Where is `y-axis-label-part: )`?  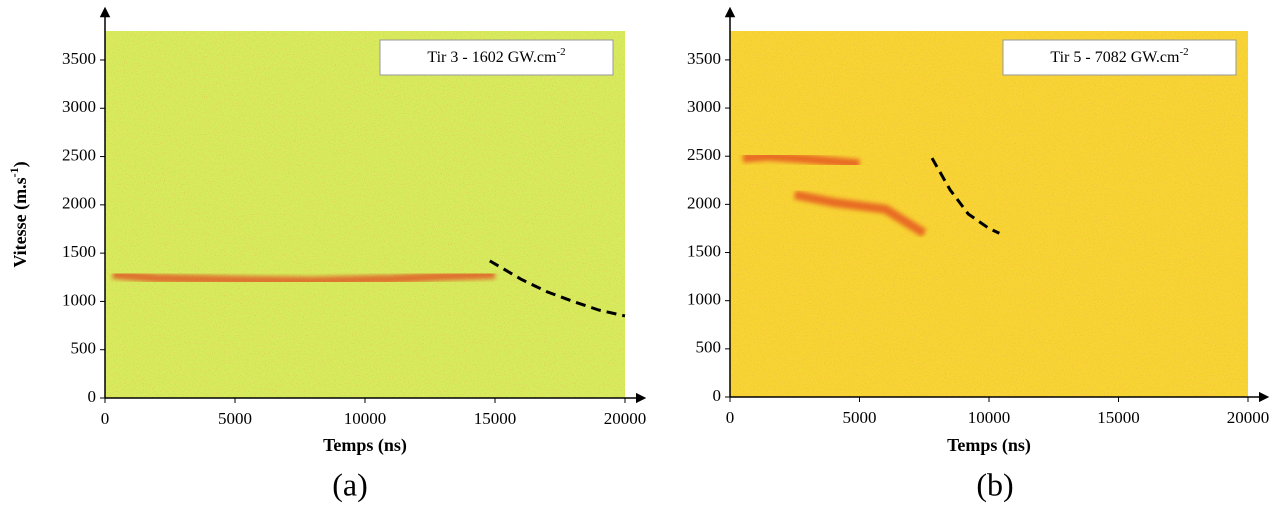
y-axis-label-part: ) is located at coordinates (20, 164).